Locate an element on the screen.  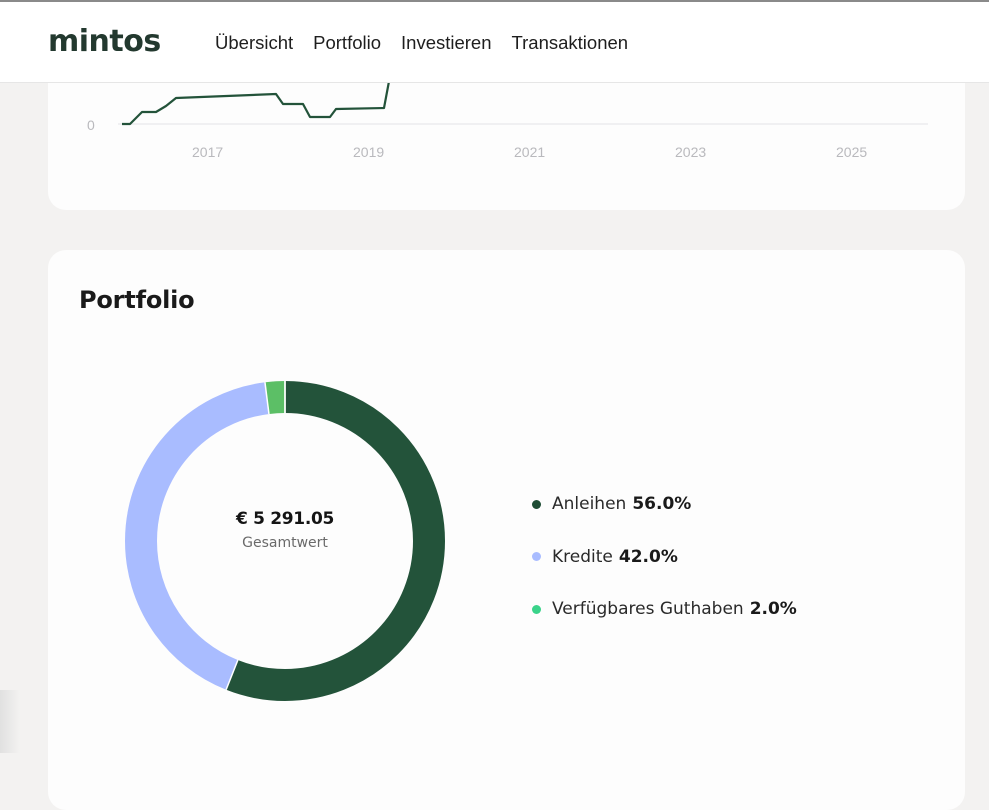
value-line is located at coordinates (258, 92).